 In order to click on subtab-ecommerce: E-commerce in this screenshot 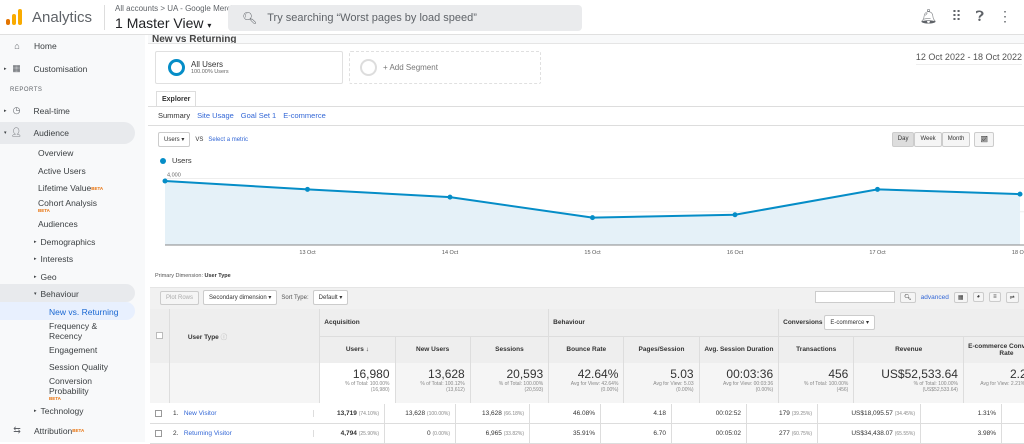, I will do `click(304, 115)`.